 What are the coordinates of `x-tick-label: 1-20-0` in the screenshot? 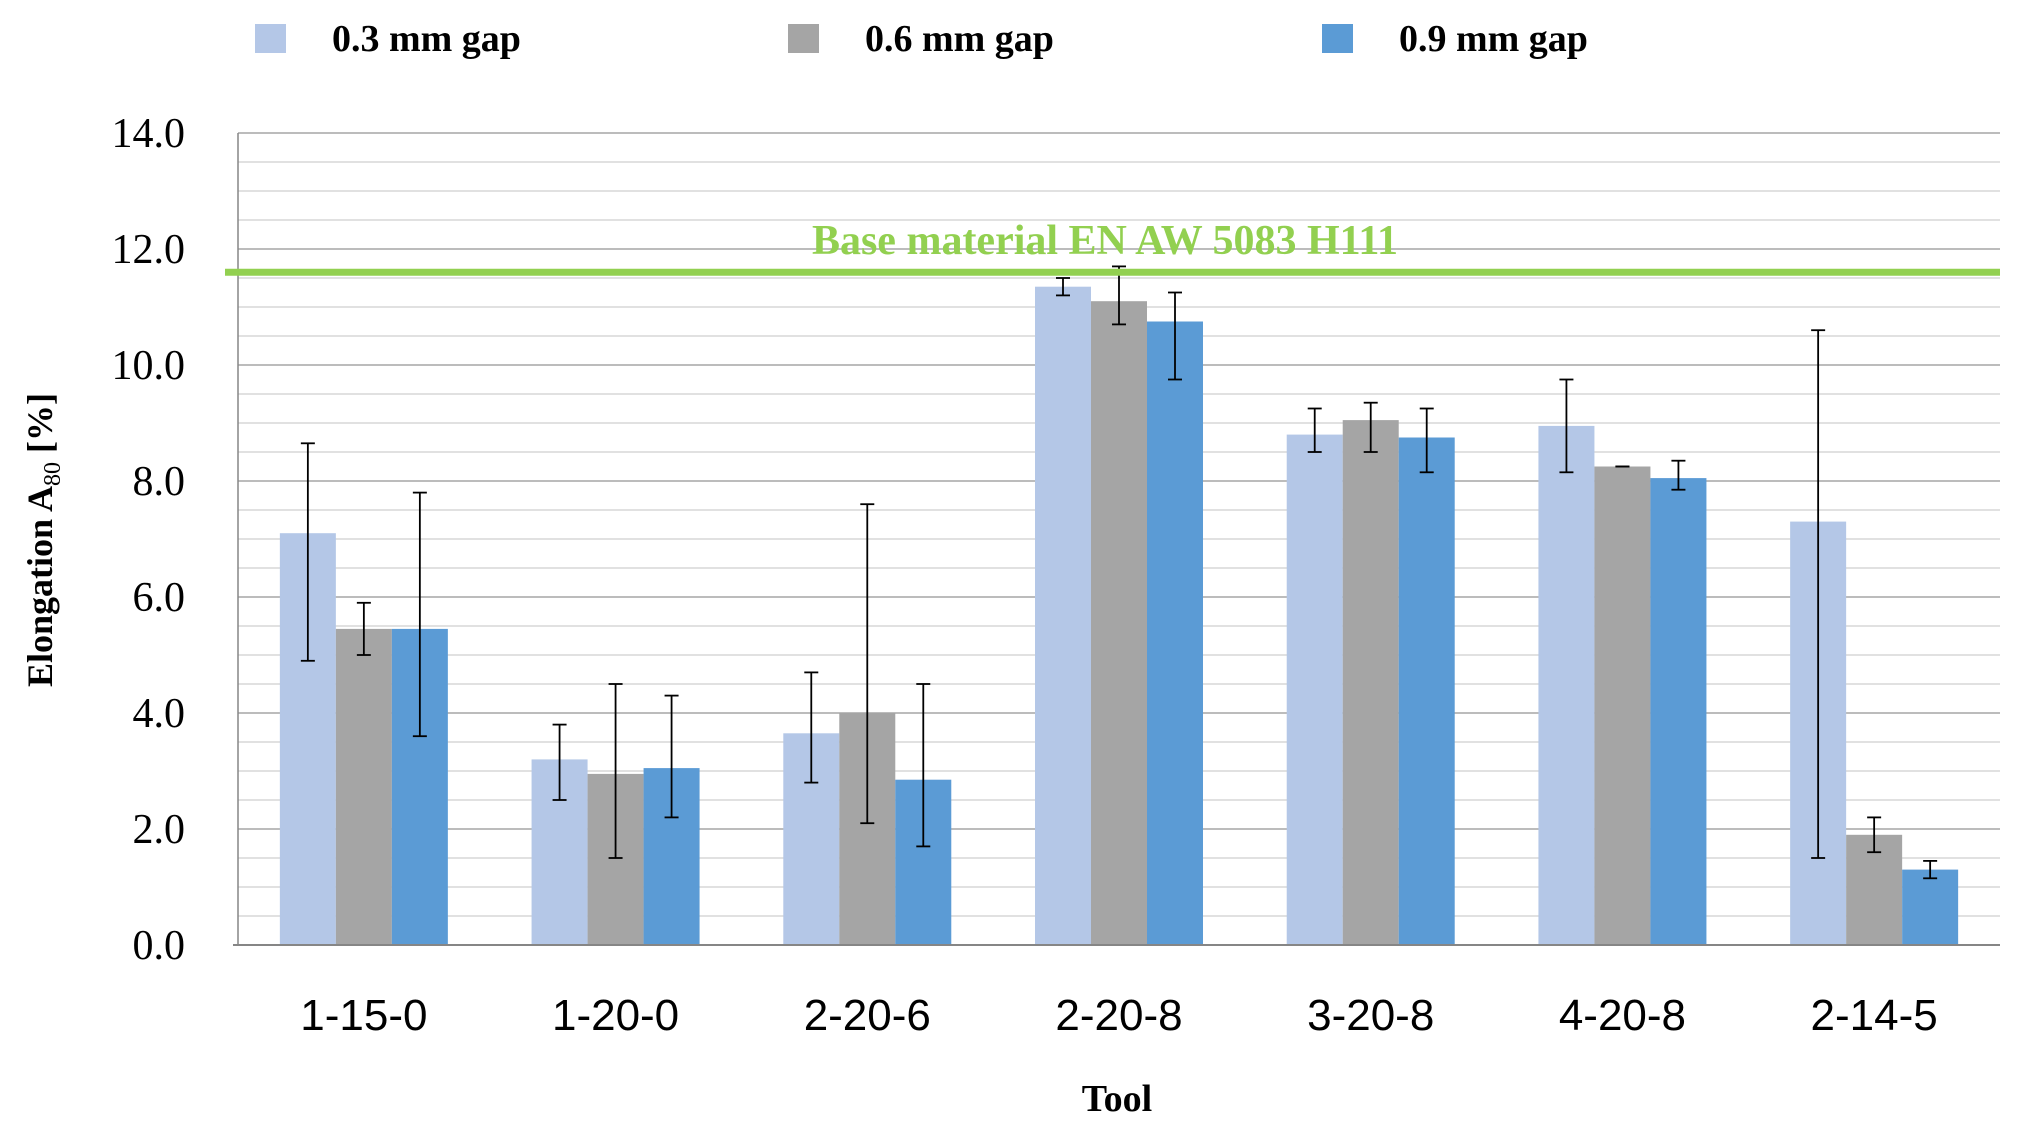 It's located at (615, 1015).